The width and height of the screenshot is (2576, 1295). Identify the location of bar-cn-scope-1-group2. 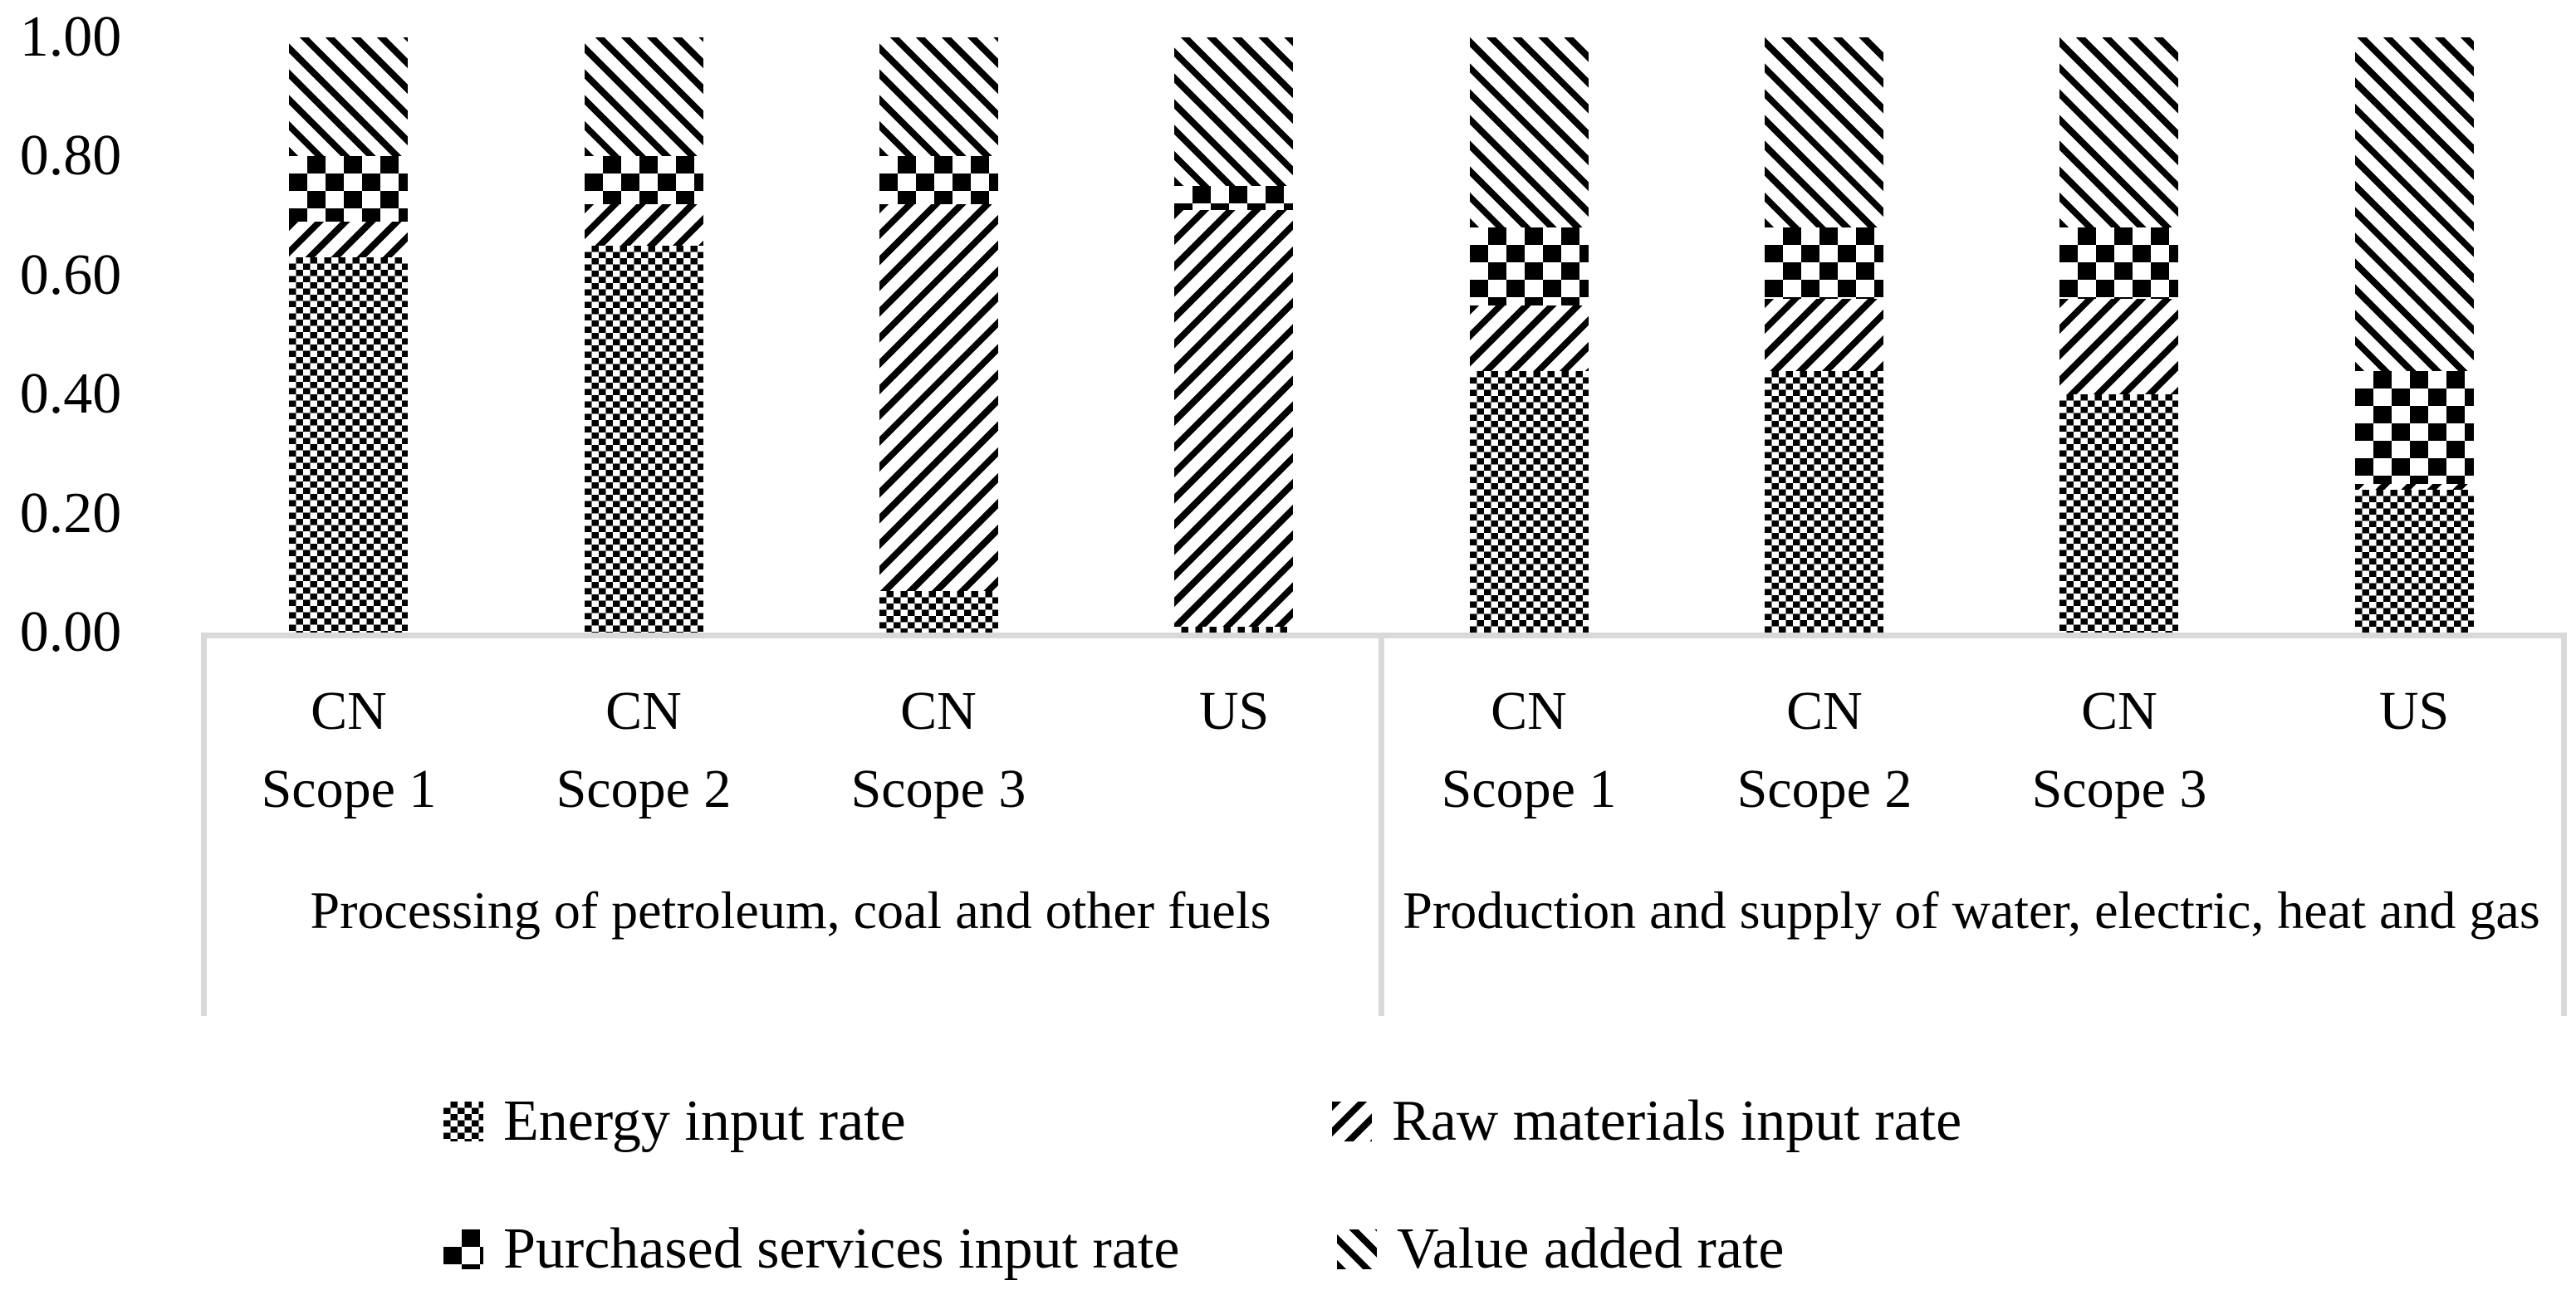
(1529, 335).